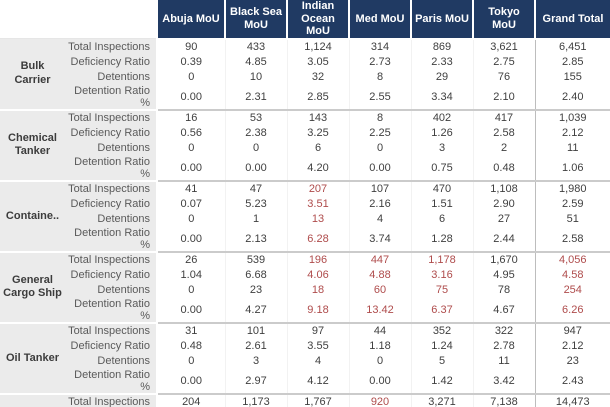 The image size is (610, 407). Describe the element at coordinates (379, 20) in the screenshot. I see `column-header: Med MoU` at that location.